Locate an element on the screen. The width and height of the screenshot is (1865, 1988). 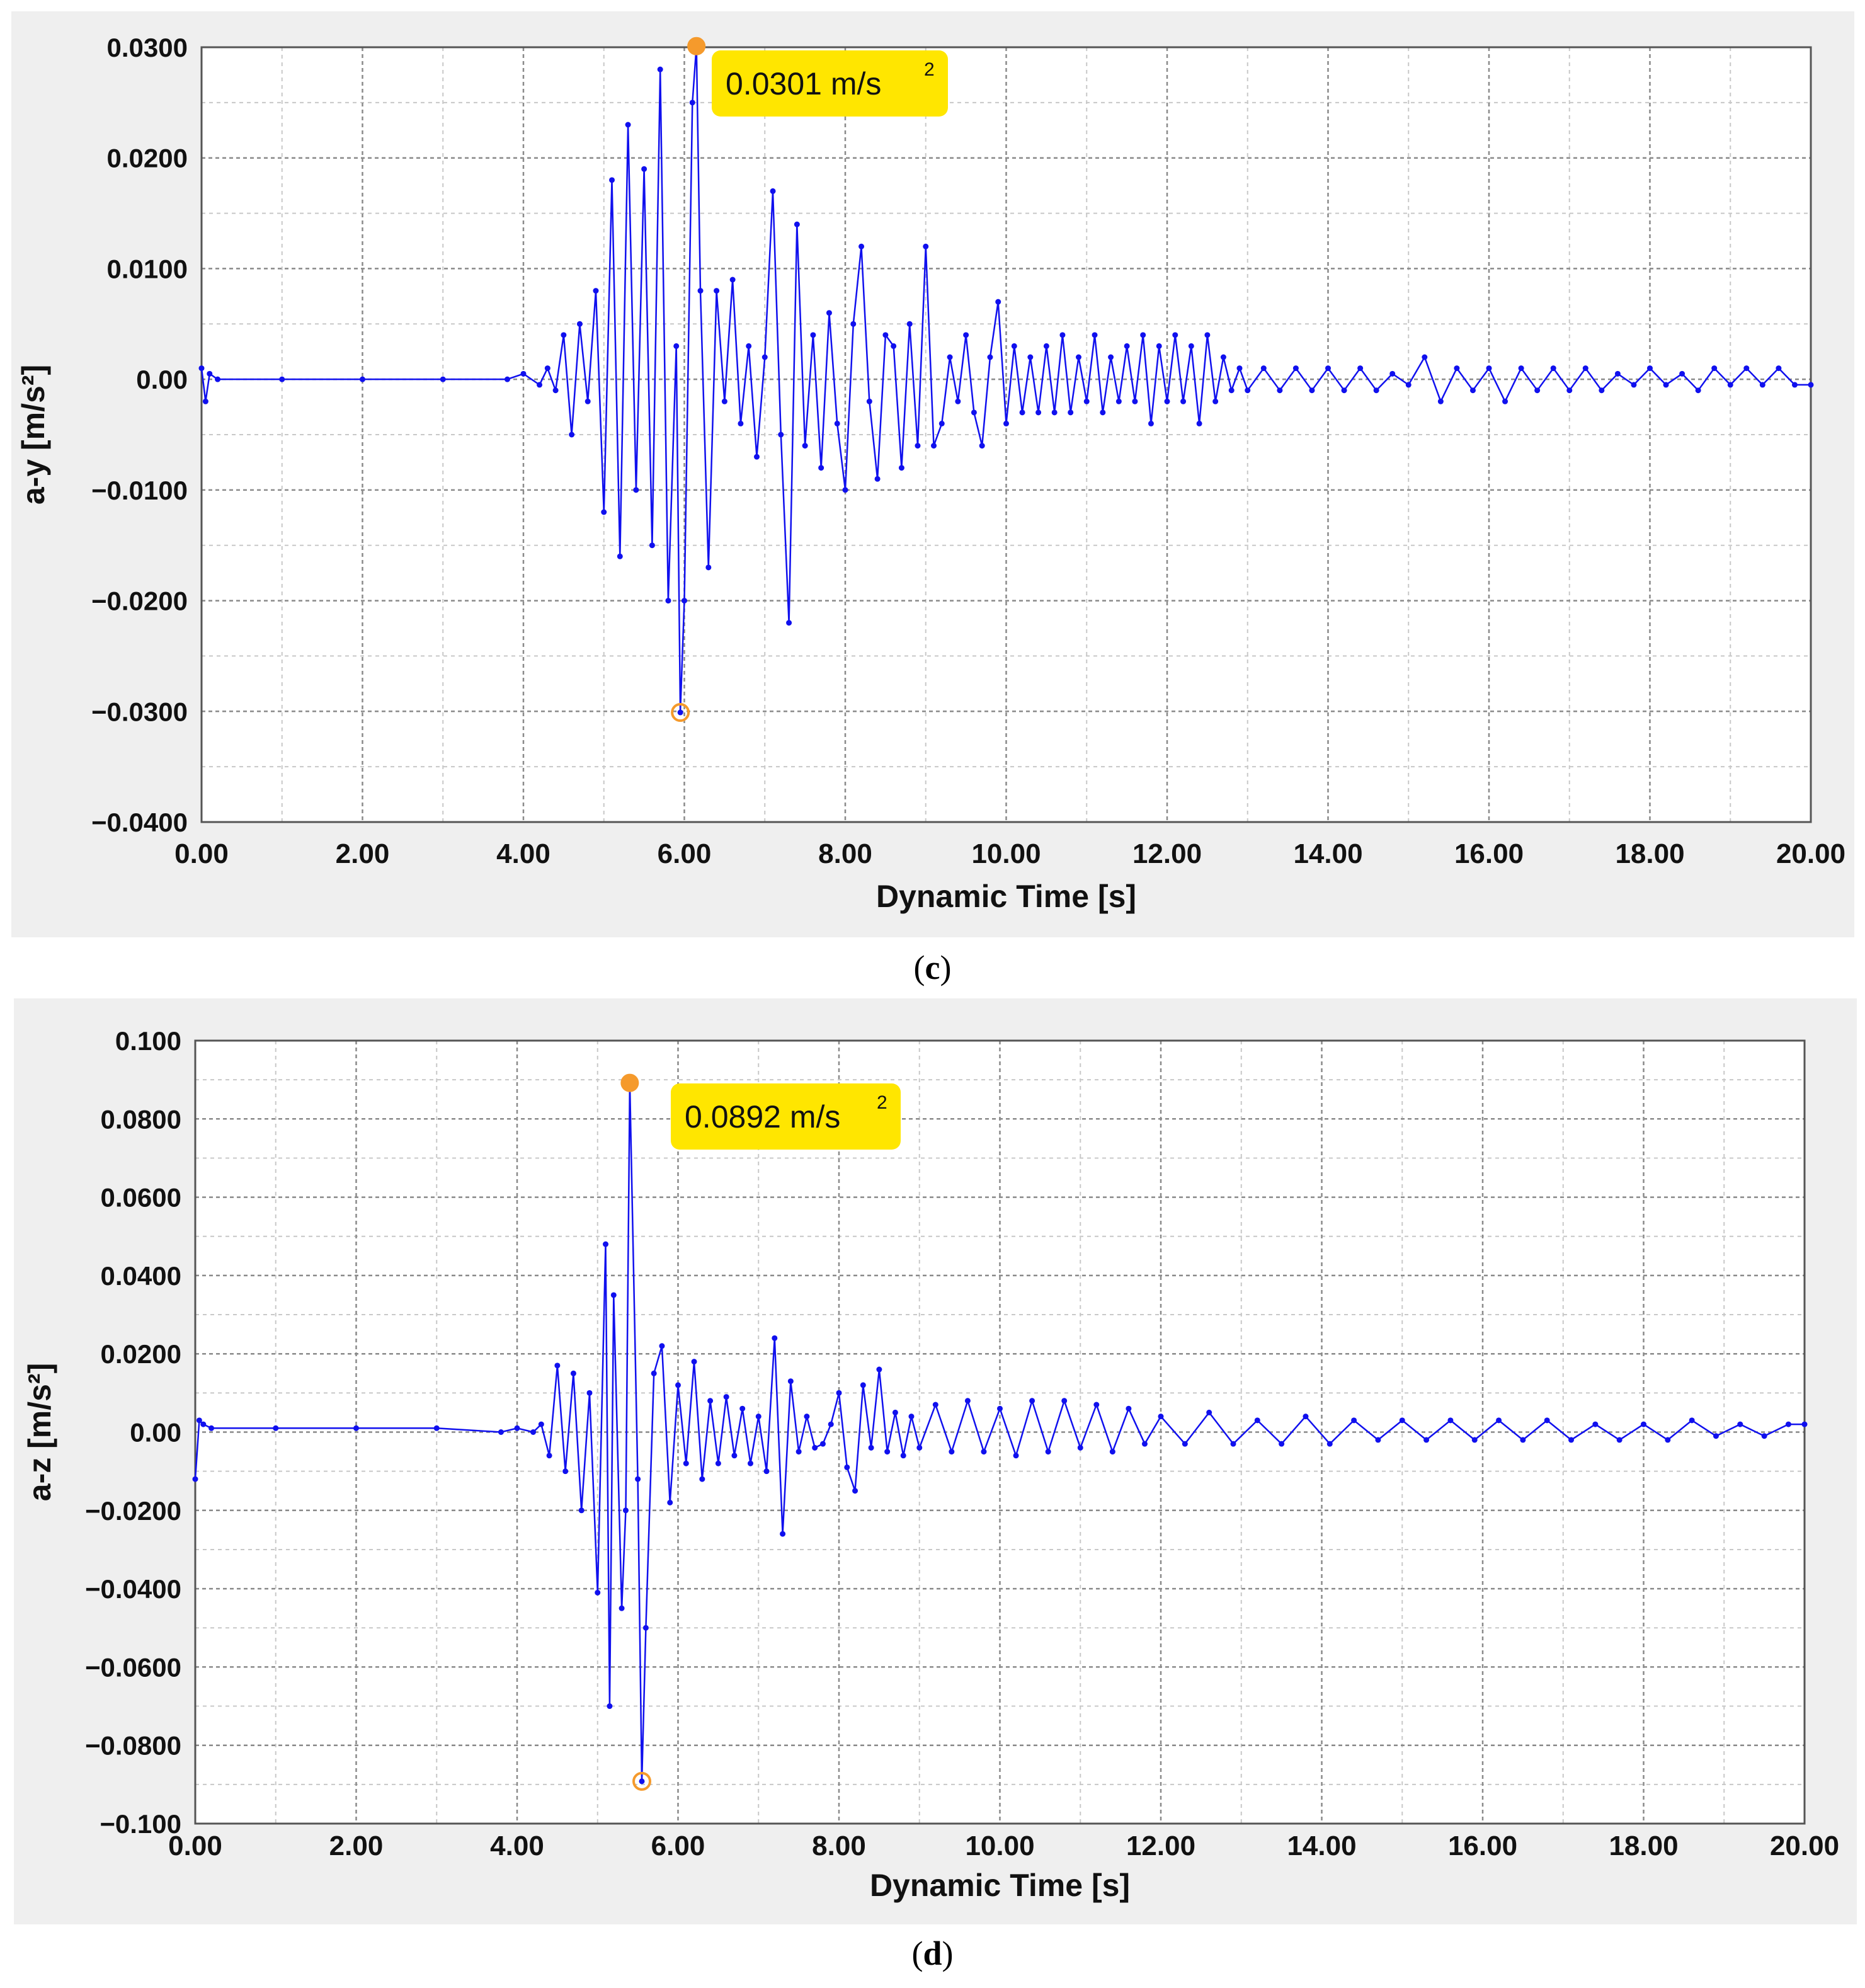
x-tick-label: 16.00 is located at coordinates (1489, 853).